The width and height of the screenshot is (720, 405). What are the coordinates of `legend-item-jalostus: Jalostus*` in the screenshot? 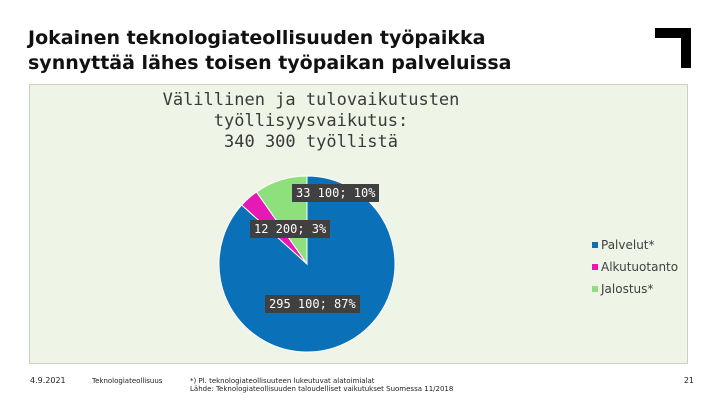 It's located at (639, 289).